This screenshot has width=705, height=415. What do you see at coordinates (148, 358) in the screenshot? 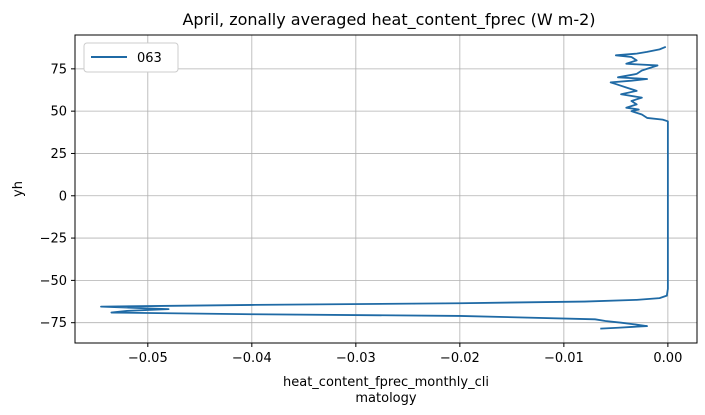
I see `x-tick-label: −0.05` at bounding box center [148, 358].